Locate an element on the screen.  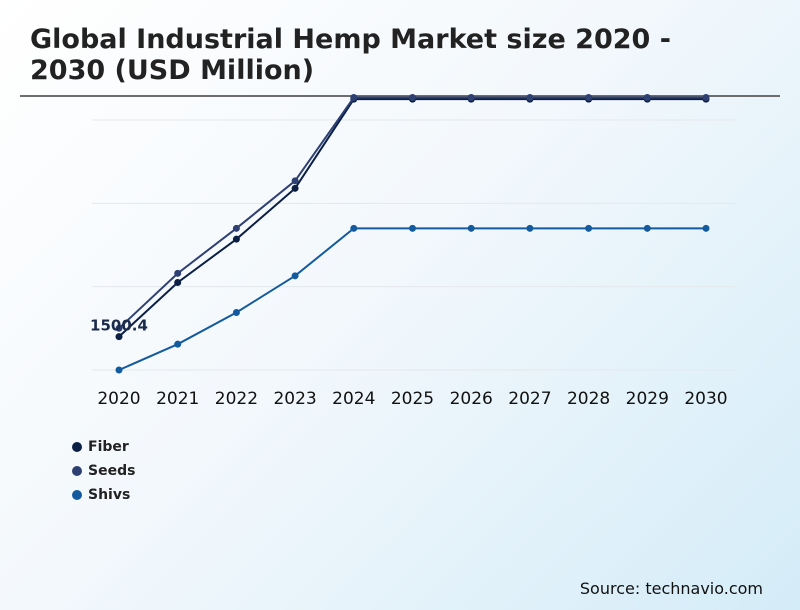
legend-label-shivs: Shivs is located at coordinates (109, 495).